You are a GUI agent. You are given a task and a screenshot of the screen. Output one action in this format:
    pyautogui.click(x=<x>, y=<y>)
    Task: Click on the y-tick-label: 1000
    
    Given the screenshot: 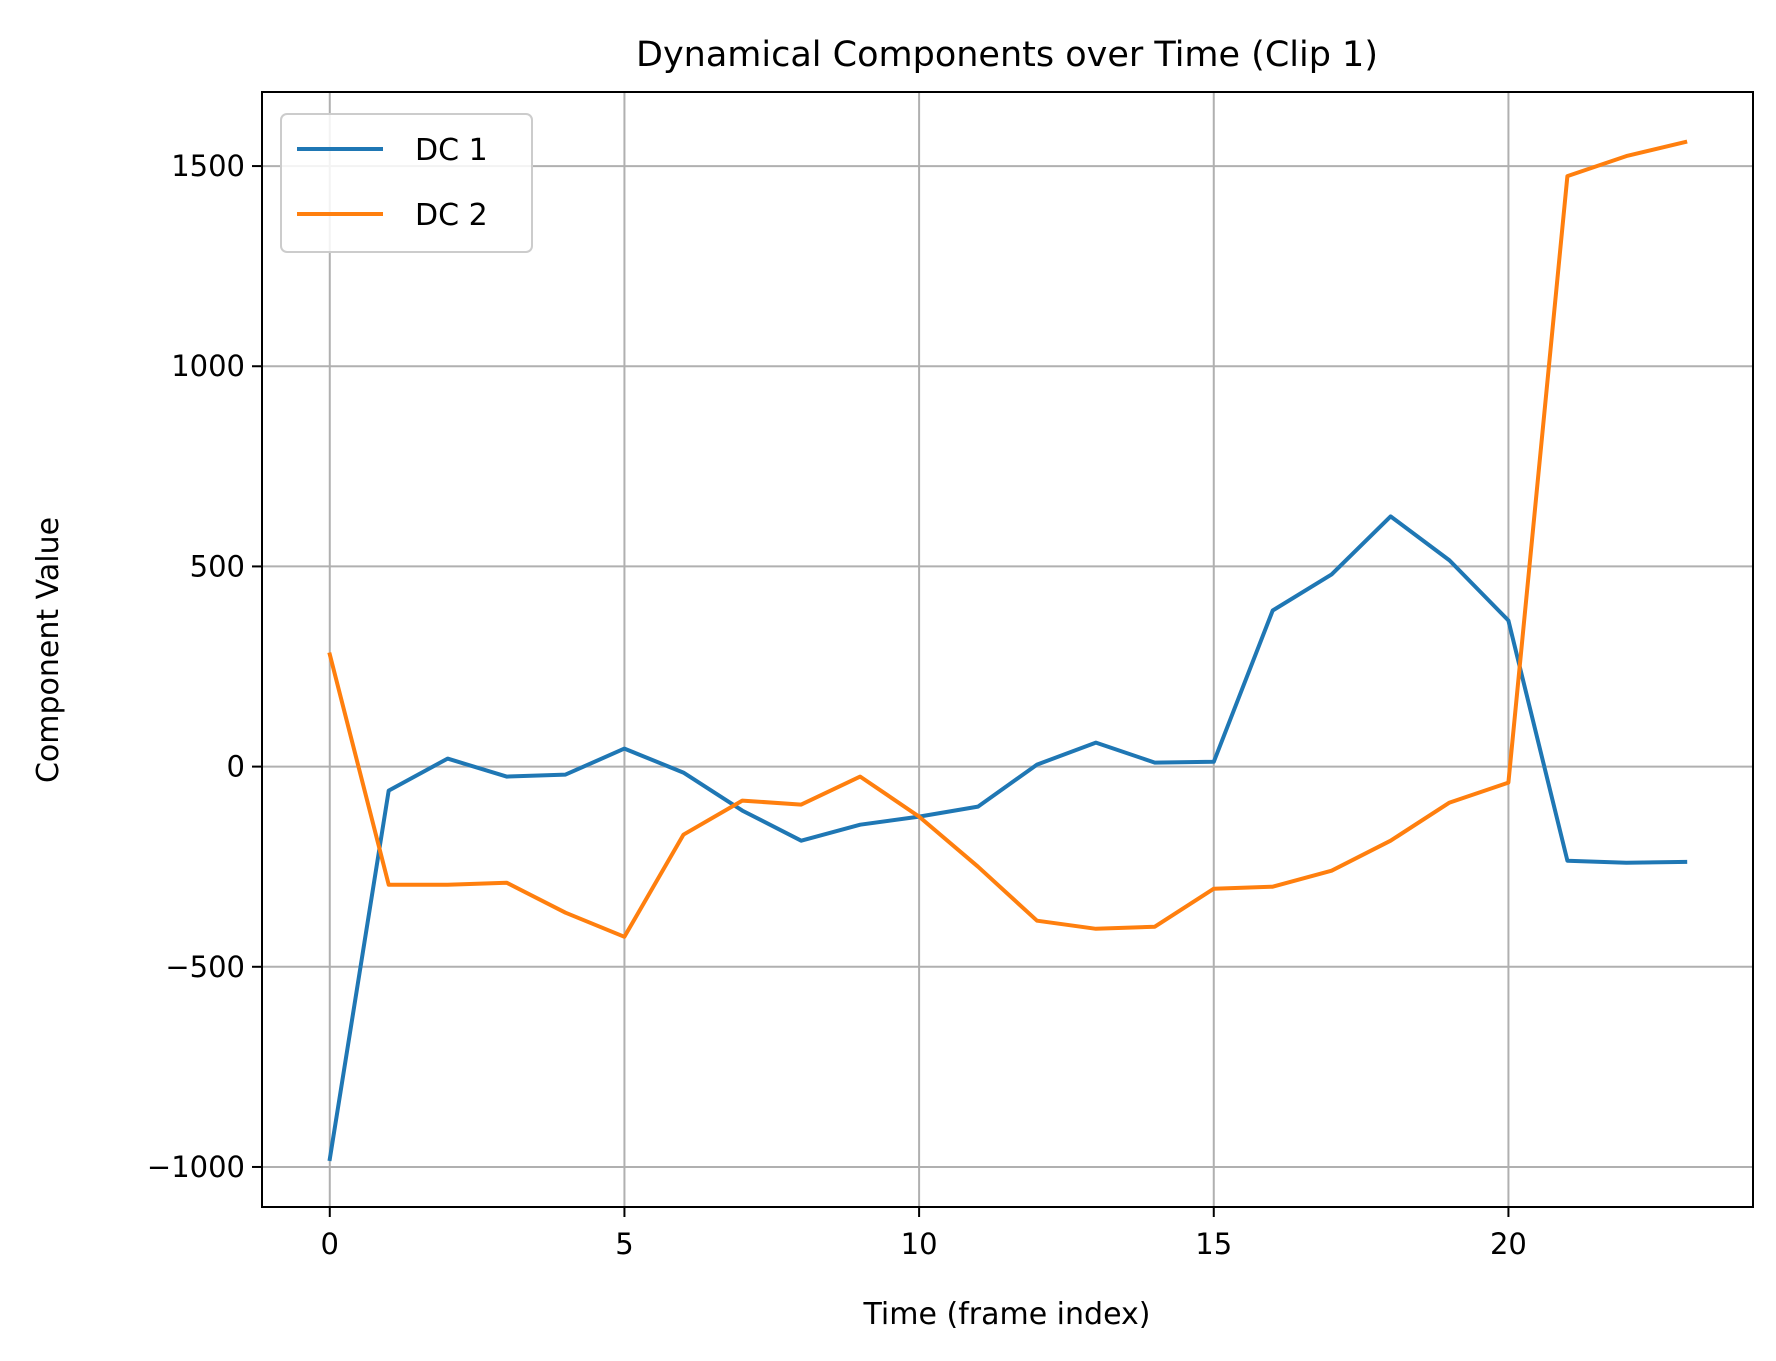 What is the action you would take?
    pyautogui.click(x=208, y=366)
    